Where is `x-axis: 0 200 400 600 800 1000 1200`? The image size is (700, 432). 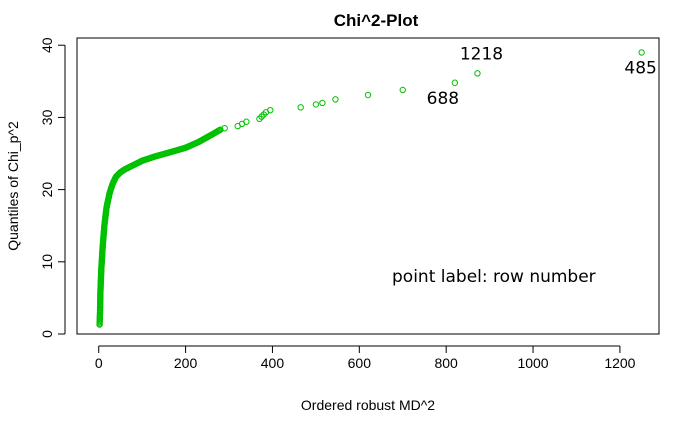
x-axis: 0 200 400 600 800 1000 1200 is located at coordinates (365, 358).